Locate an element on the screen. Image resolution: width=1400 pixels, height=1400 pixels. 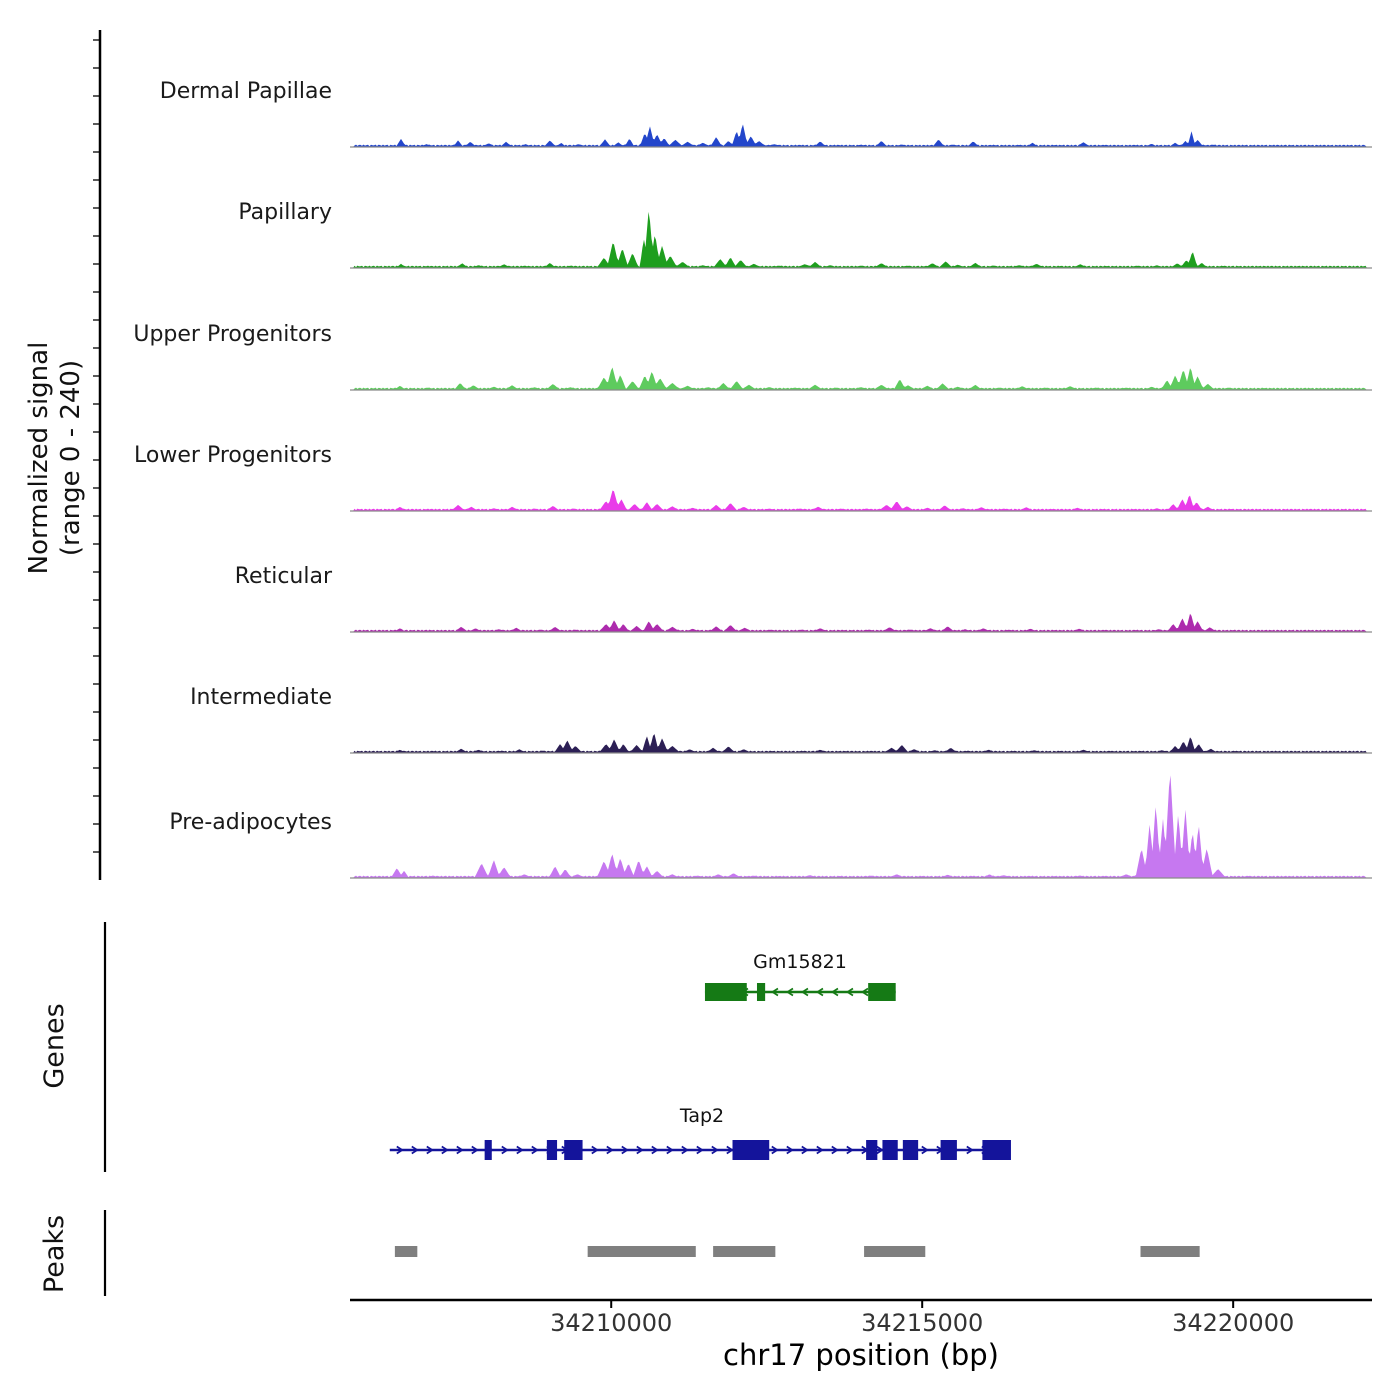
peaks-section-label: Peaks is located at coordinates (54, 1254).